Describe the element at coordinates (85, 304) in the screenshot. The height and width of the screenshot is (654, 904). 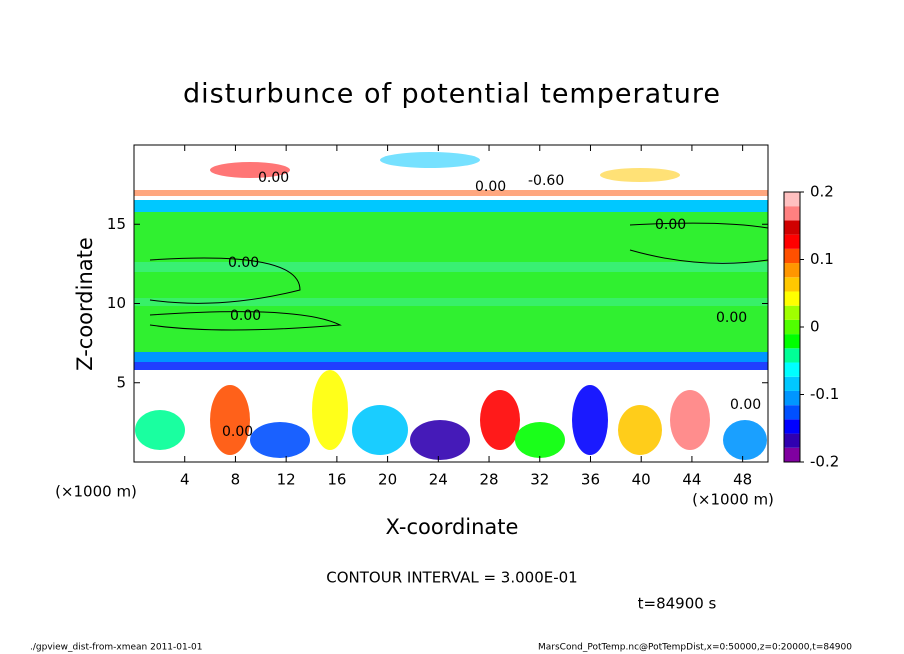
I see `y-axis-label: Z-coordinate` at that location.